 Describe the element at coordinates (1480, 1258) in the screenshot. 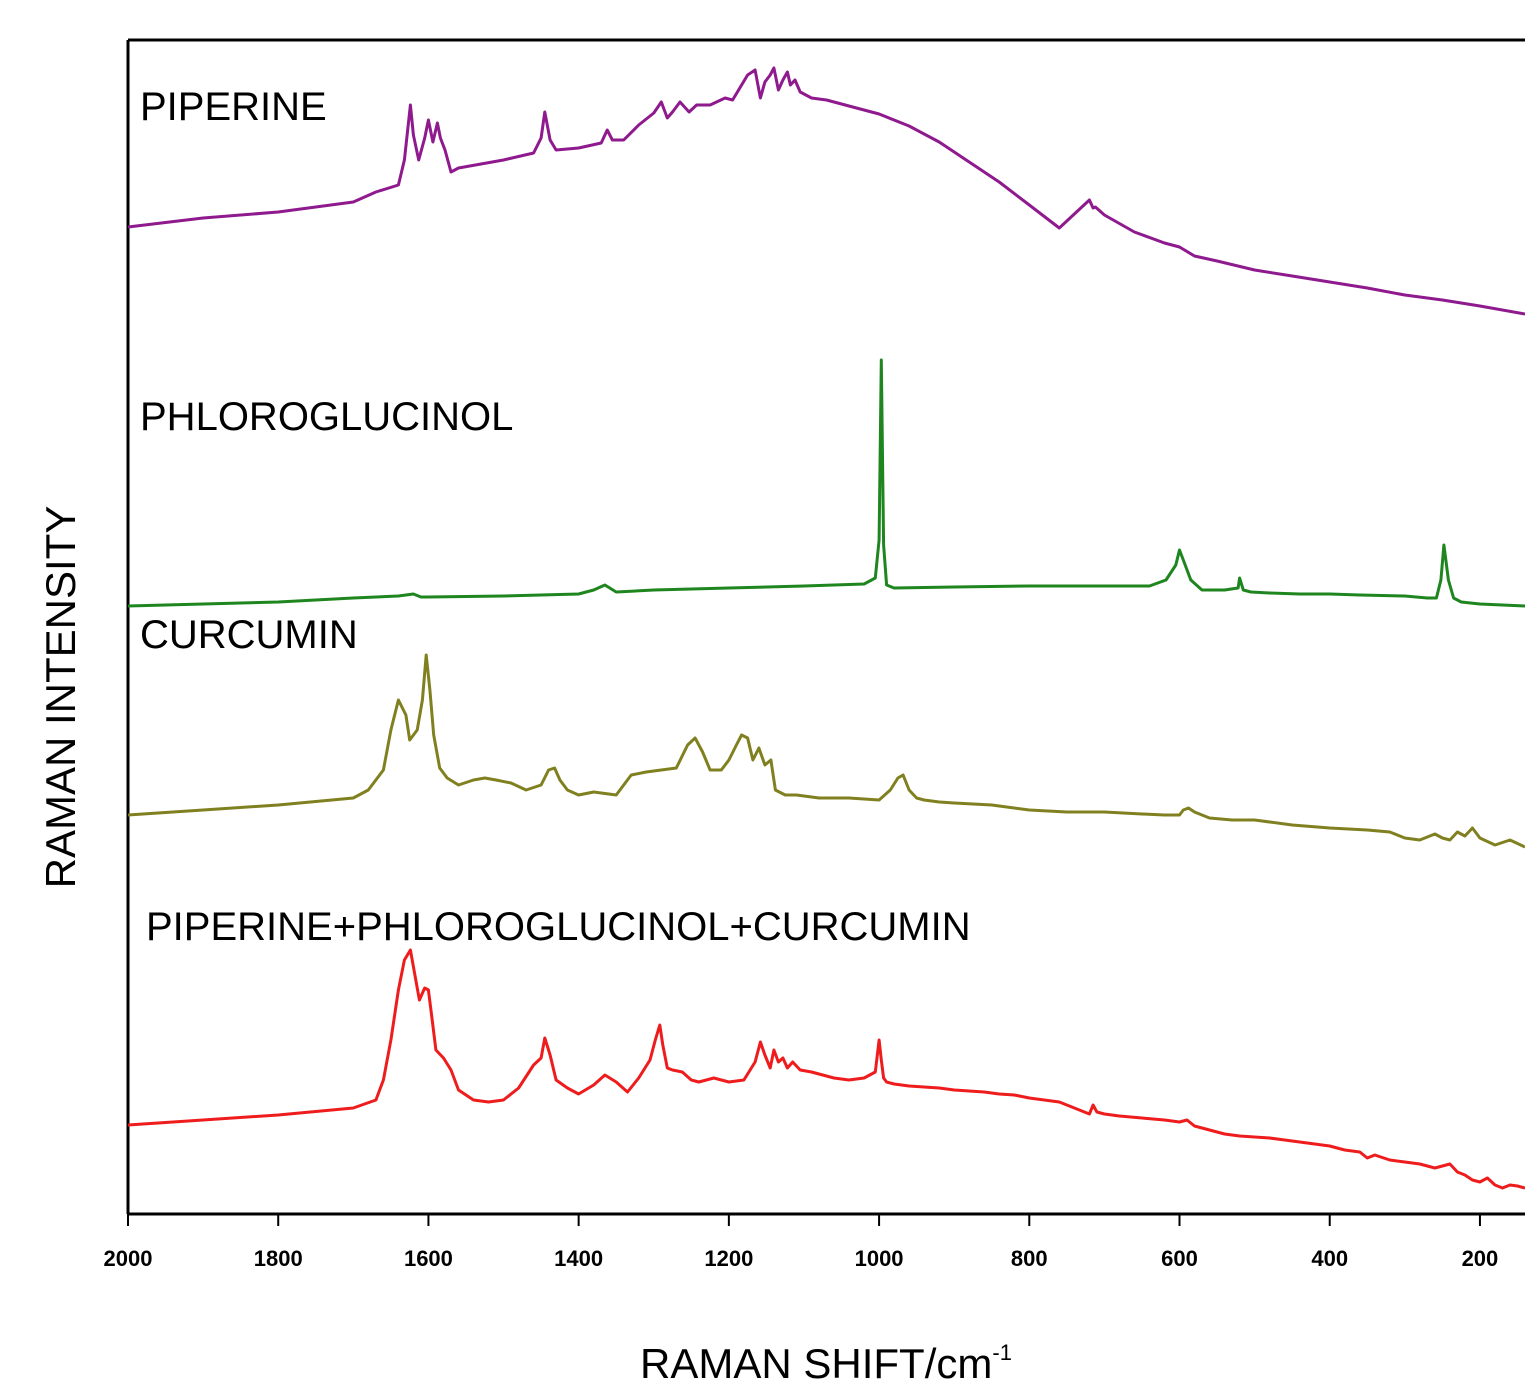

I see `x-tick-label: 200` at that location.